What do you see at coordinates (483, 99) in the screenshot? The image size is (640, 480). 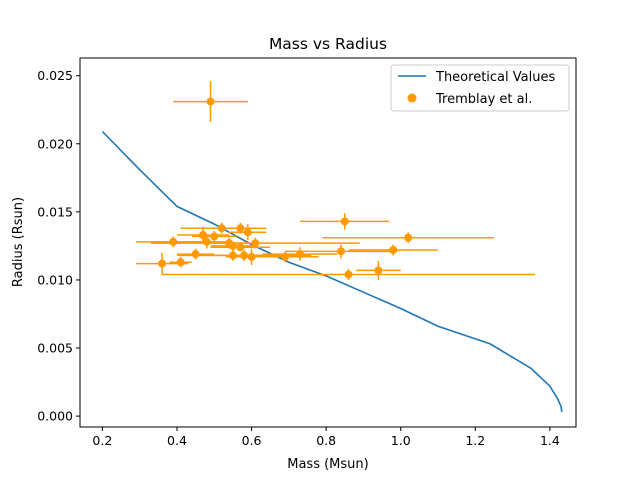 I see `legend-observed-label: Tremblay et al.` at bounding box center [483, 99].